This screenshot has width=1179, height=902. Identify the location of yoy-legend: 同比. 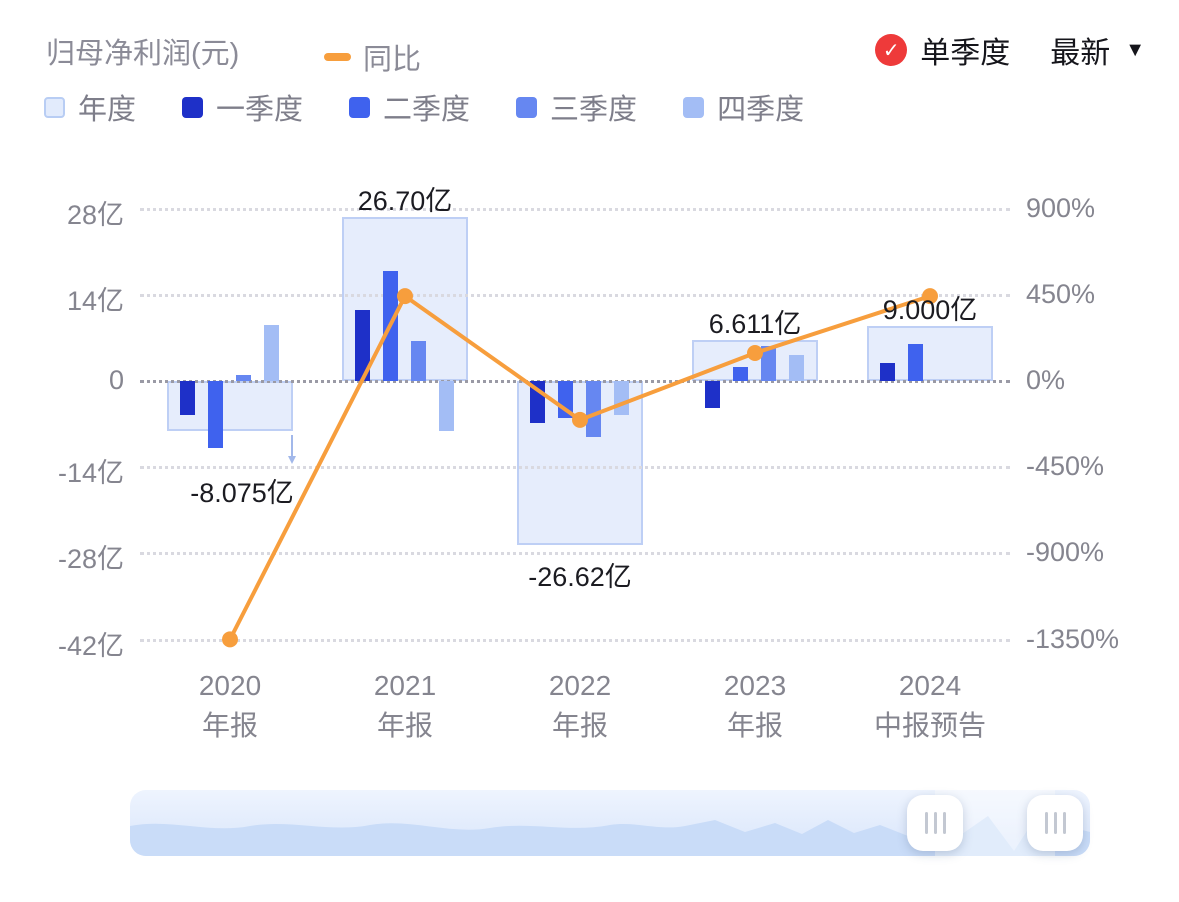
(372, 57).